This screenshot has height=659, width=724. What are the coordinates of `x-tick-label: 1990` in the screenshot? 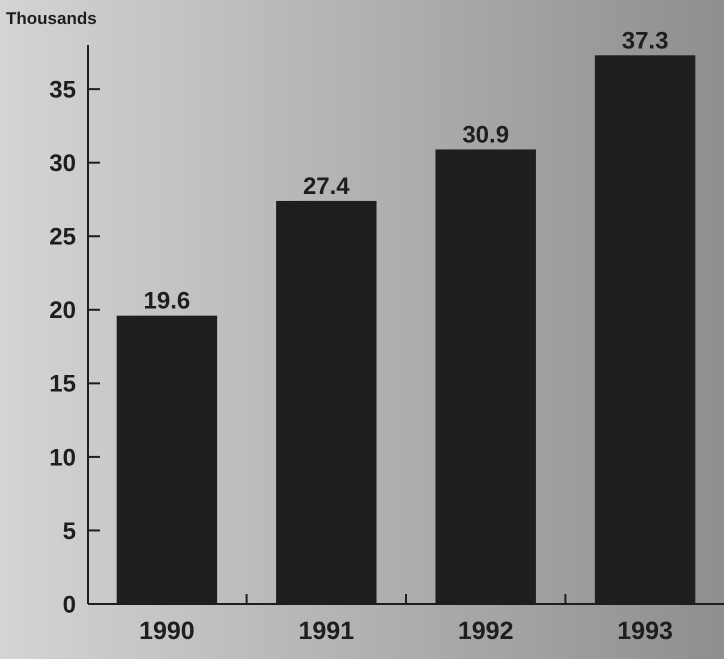 It's located at (167, 631).